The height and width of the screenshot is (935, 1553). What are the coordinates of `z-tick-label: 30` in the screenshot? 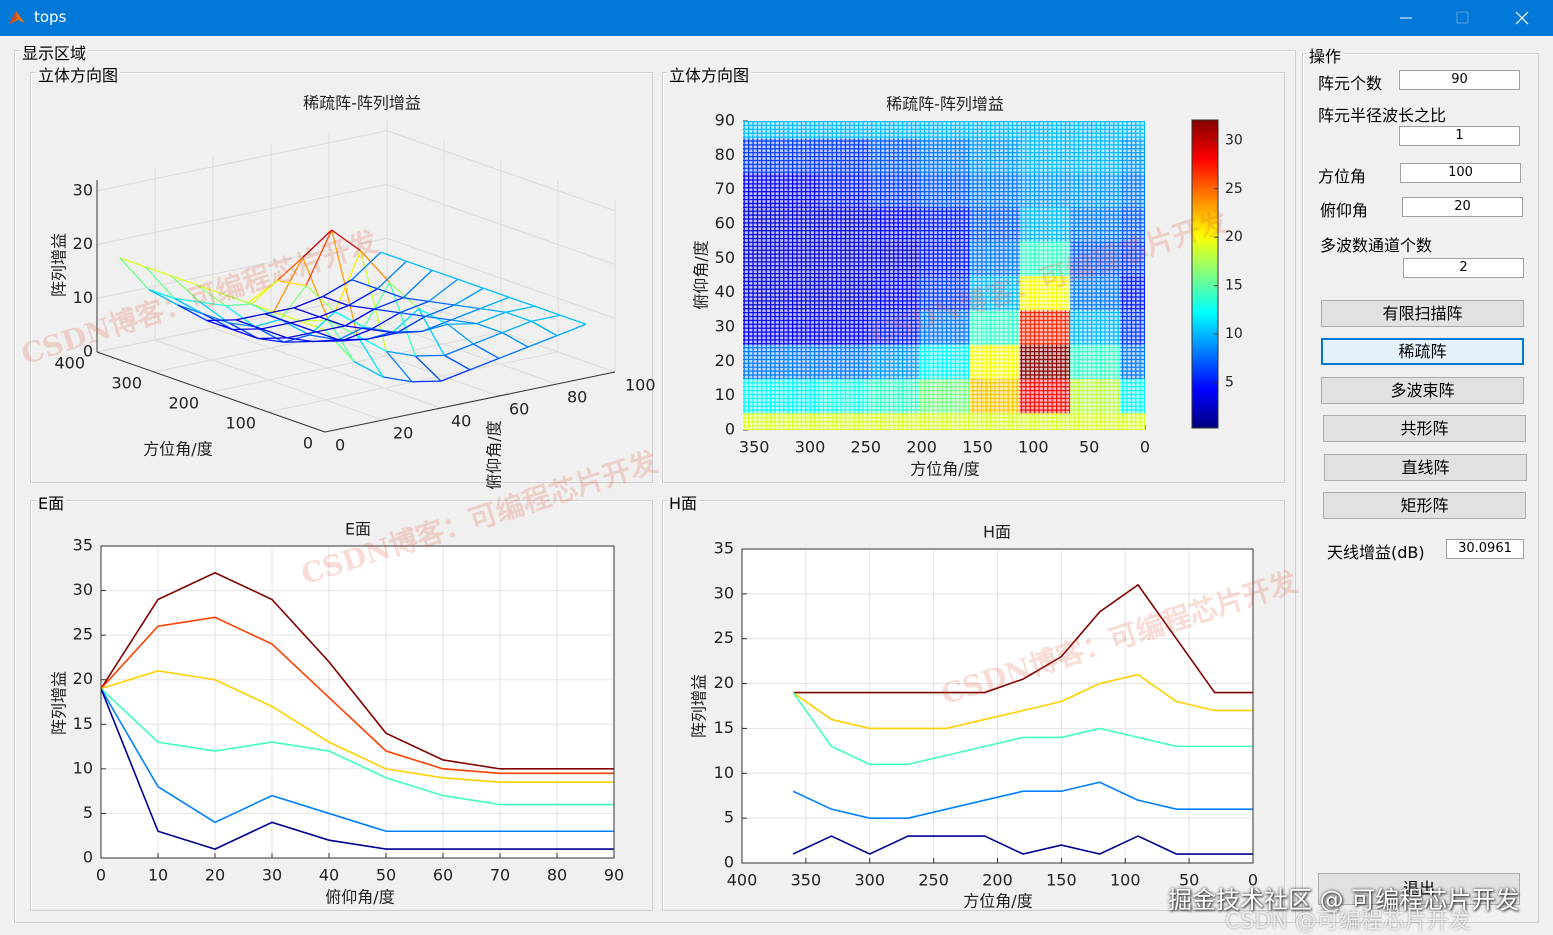 It's located at (83, 189).